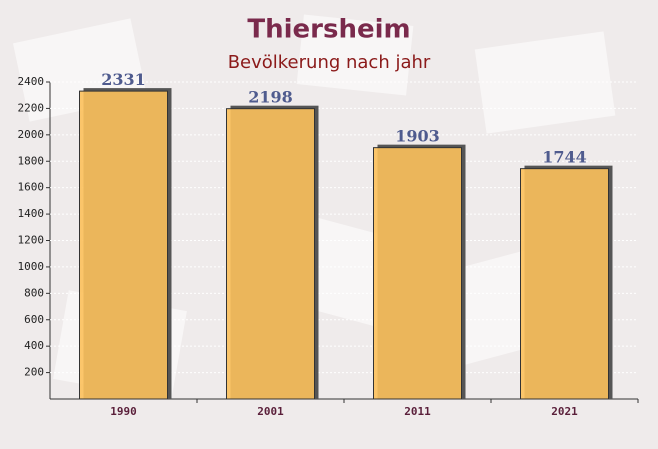  What do you see at coordinates (31, 266) in the screenshot?
I see `y-tick-label: 1000` at bounding box center [31, 266].